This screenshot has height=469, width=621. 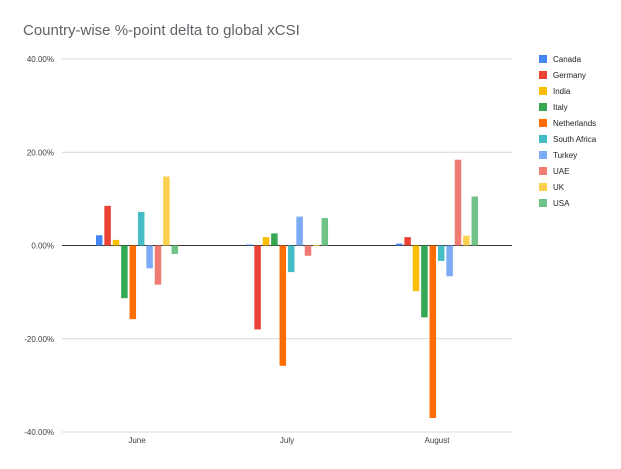 What do you see at coordinates (561, 171) in the screenshot?
I see `legend-label: UAE` at bounding box center [561, 171].